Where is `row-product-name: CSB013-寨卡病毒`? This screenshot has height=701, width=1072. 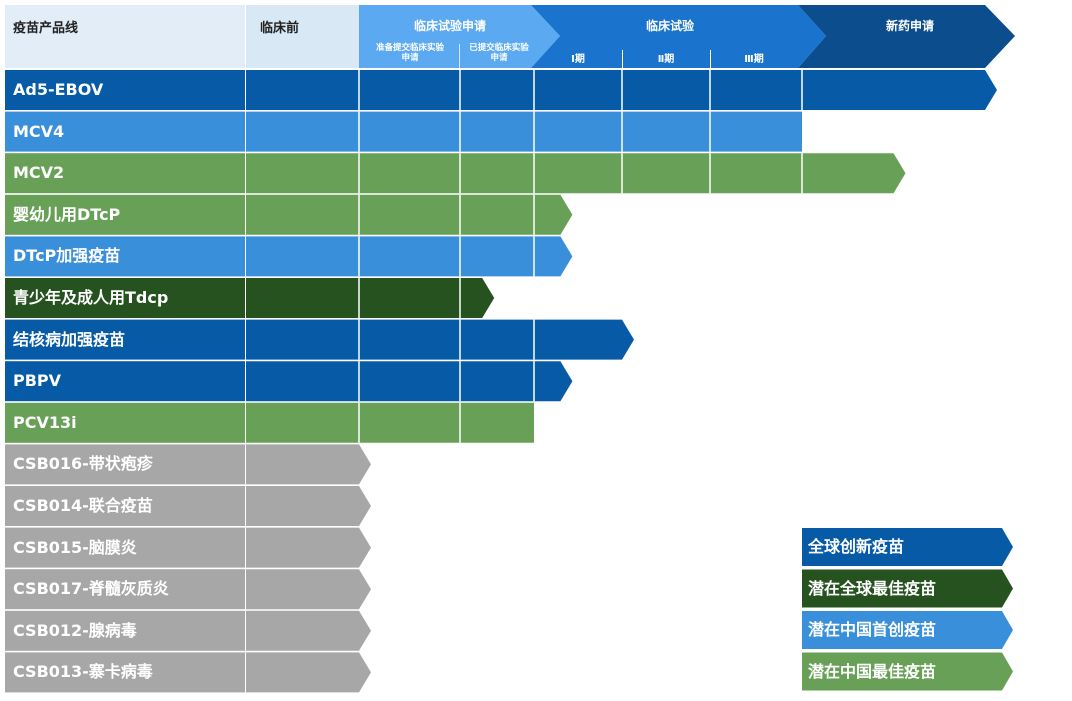 row-product-name: CSB013-寨卡病毒 is located at coordinates (83, 672).